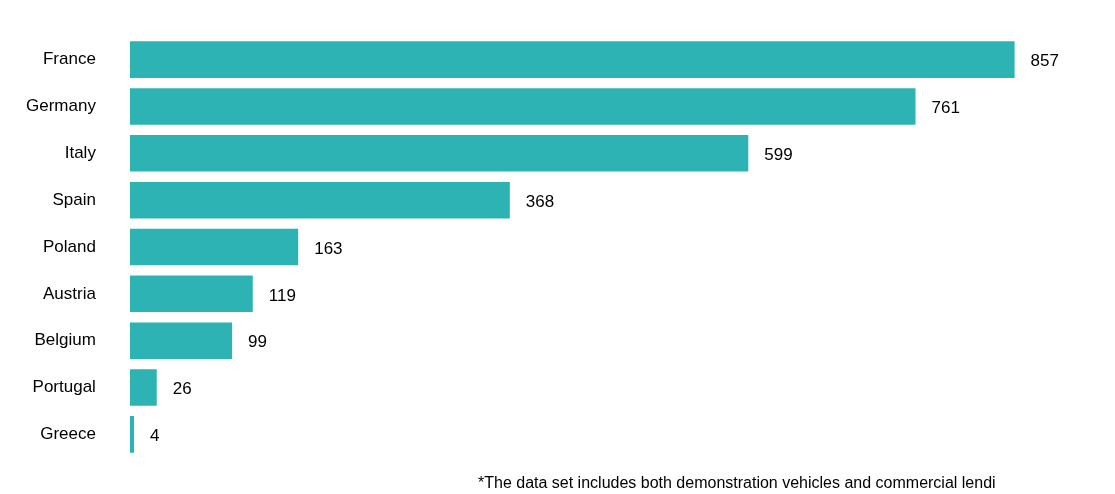  I want to click on y-tick-label: Italy, so click(80, 152).